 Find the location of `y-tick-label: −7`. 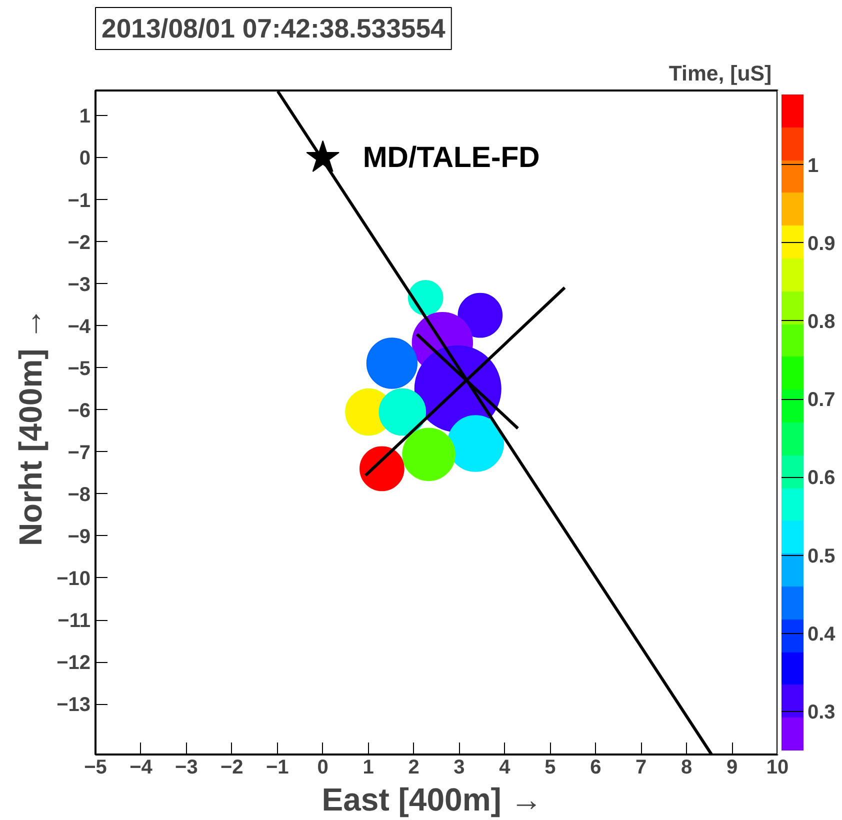

y-tick-label: −7 is located at coordinates (79, 453).